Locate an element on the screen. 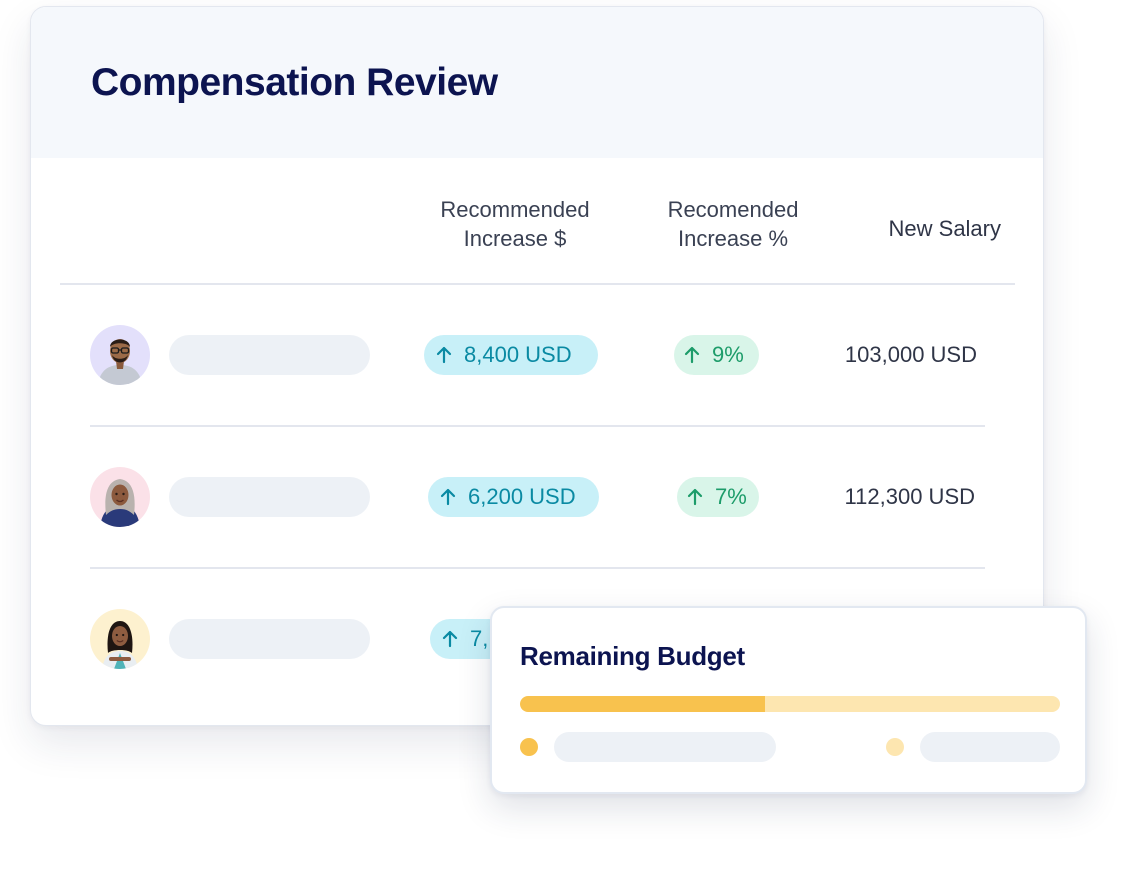 The height and width of the screenshot is (882, 1128). budget-progress-used is located at coordinates (643, 704).